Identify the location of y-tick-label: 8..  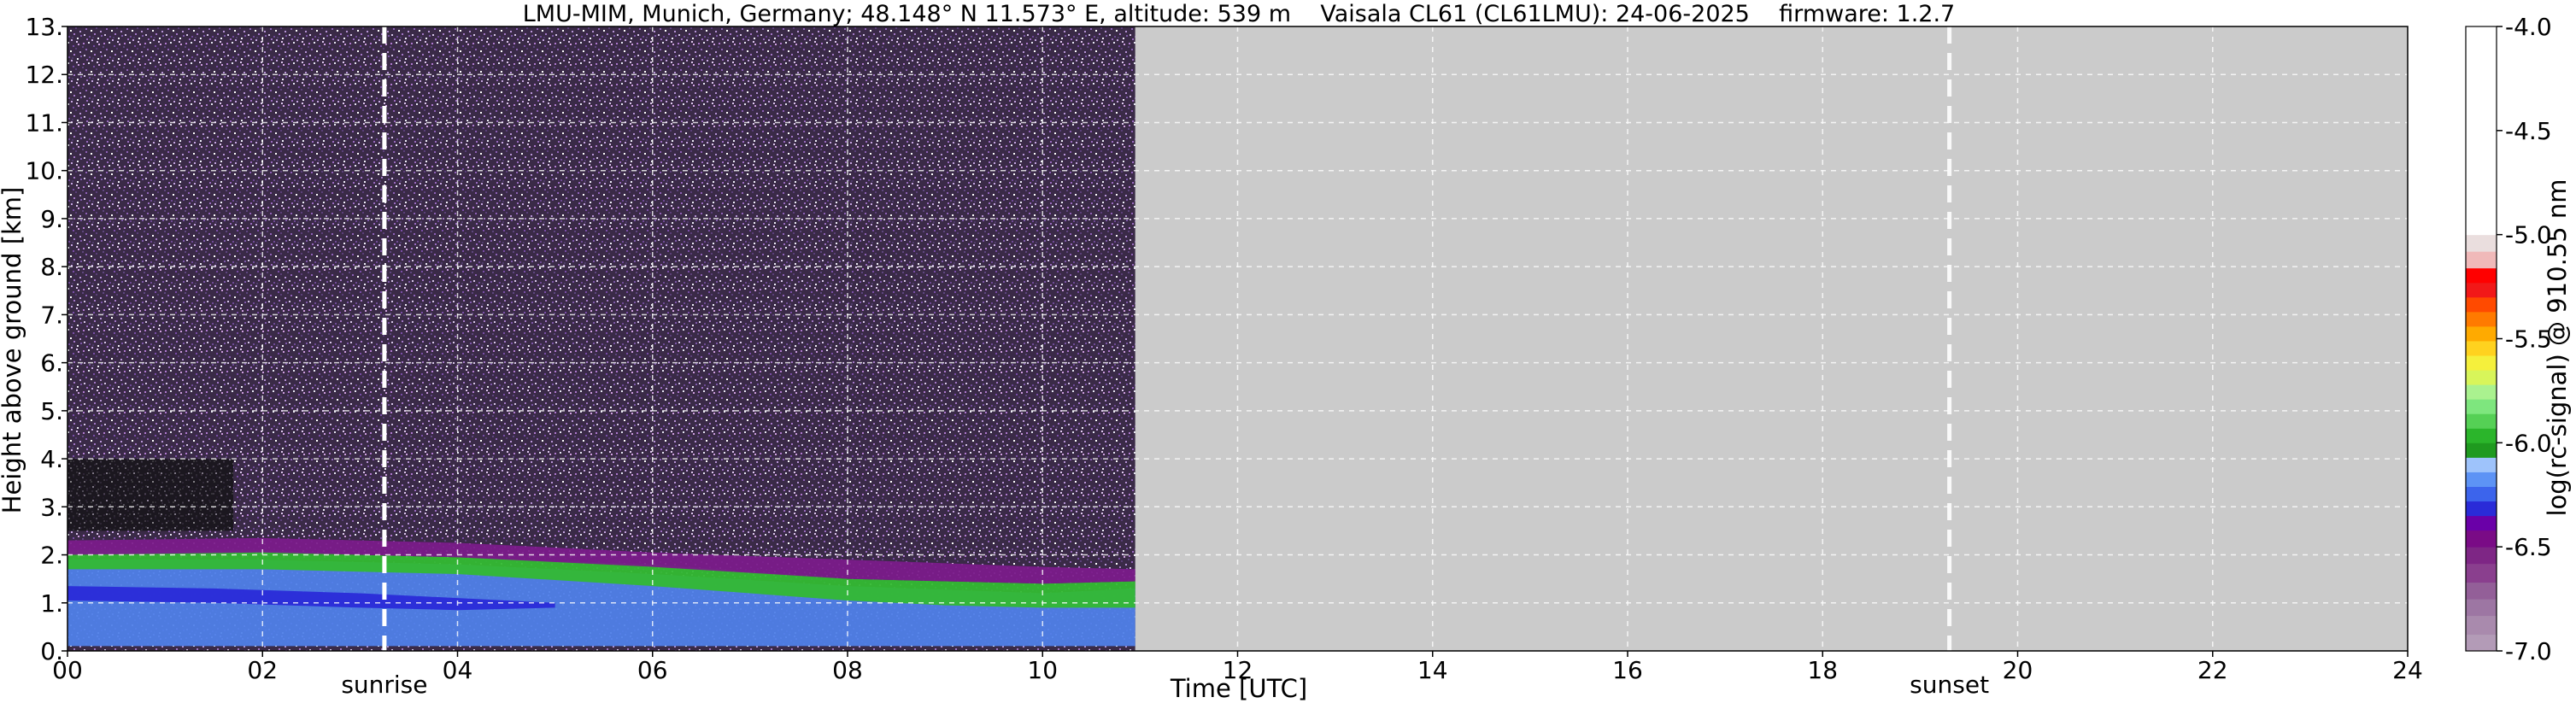
(51, 267).